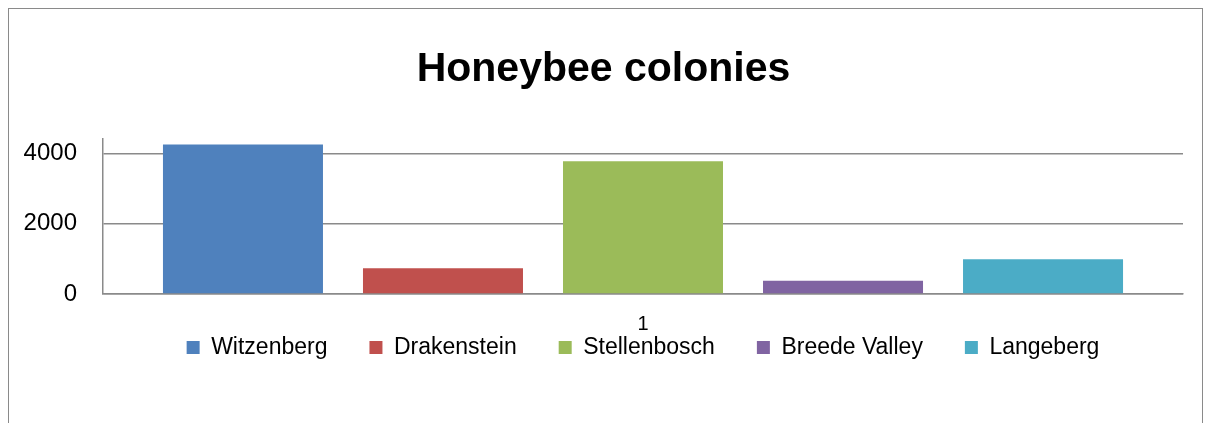  I want to click on x-tick-label: 1, so click(643, 322).